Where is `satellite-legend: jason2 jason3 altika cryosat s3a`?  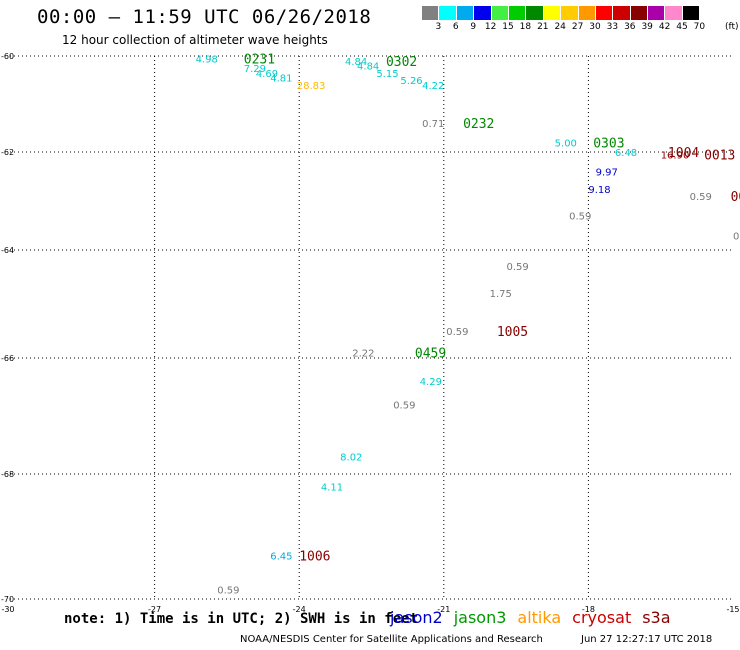 satellite-legend: jason2 jason3 altika cryosat s3a is located at coordinates (536, 617).